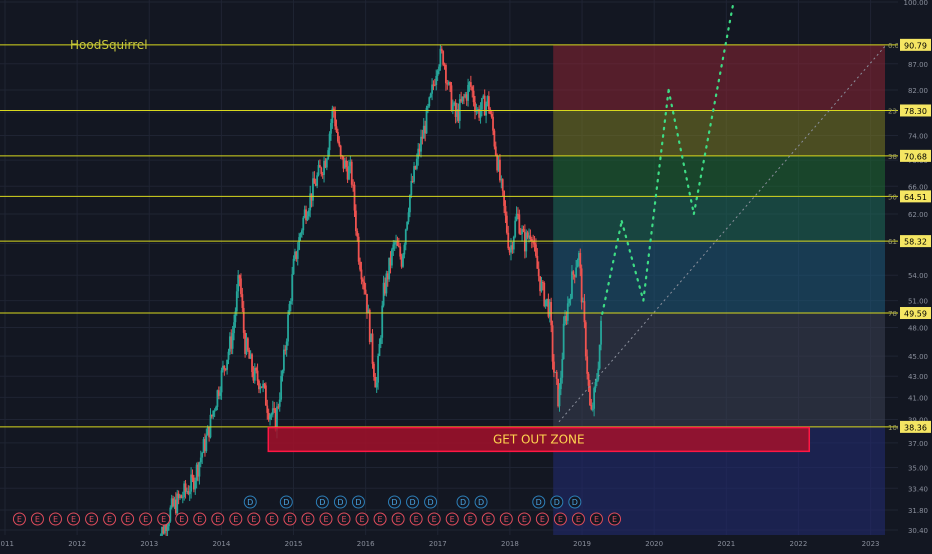 Image resolution: width=932 pixels, height=554 pixels. Describe the element at coordinates (221, 544) in the screenshot. I see `time-tick-label: 2014` at that location.